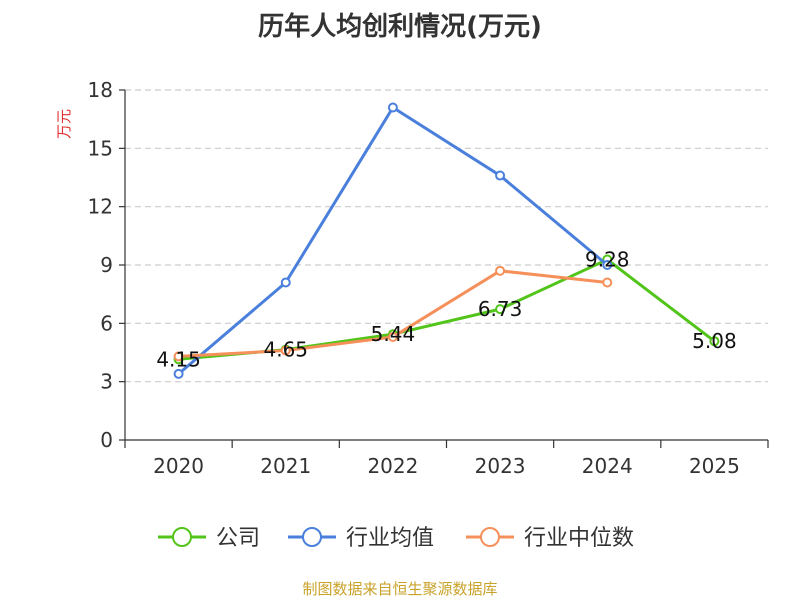 This screenshot has height=600, width=800. I want to click on data-label: 9.28, so click(607, 260).